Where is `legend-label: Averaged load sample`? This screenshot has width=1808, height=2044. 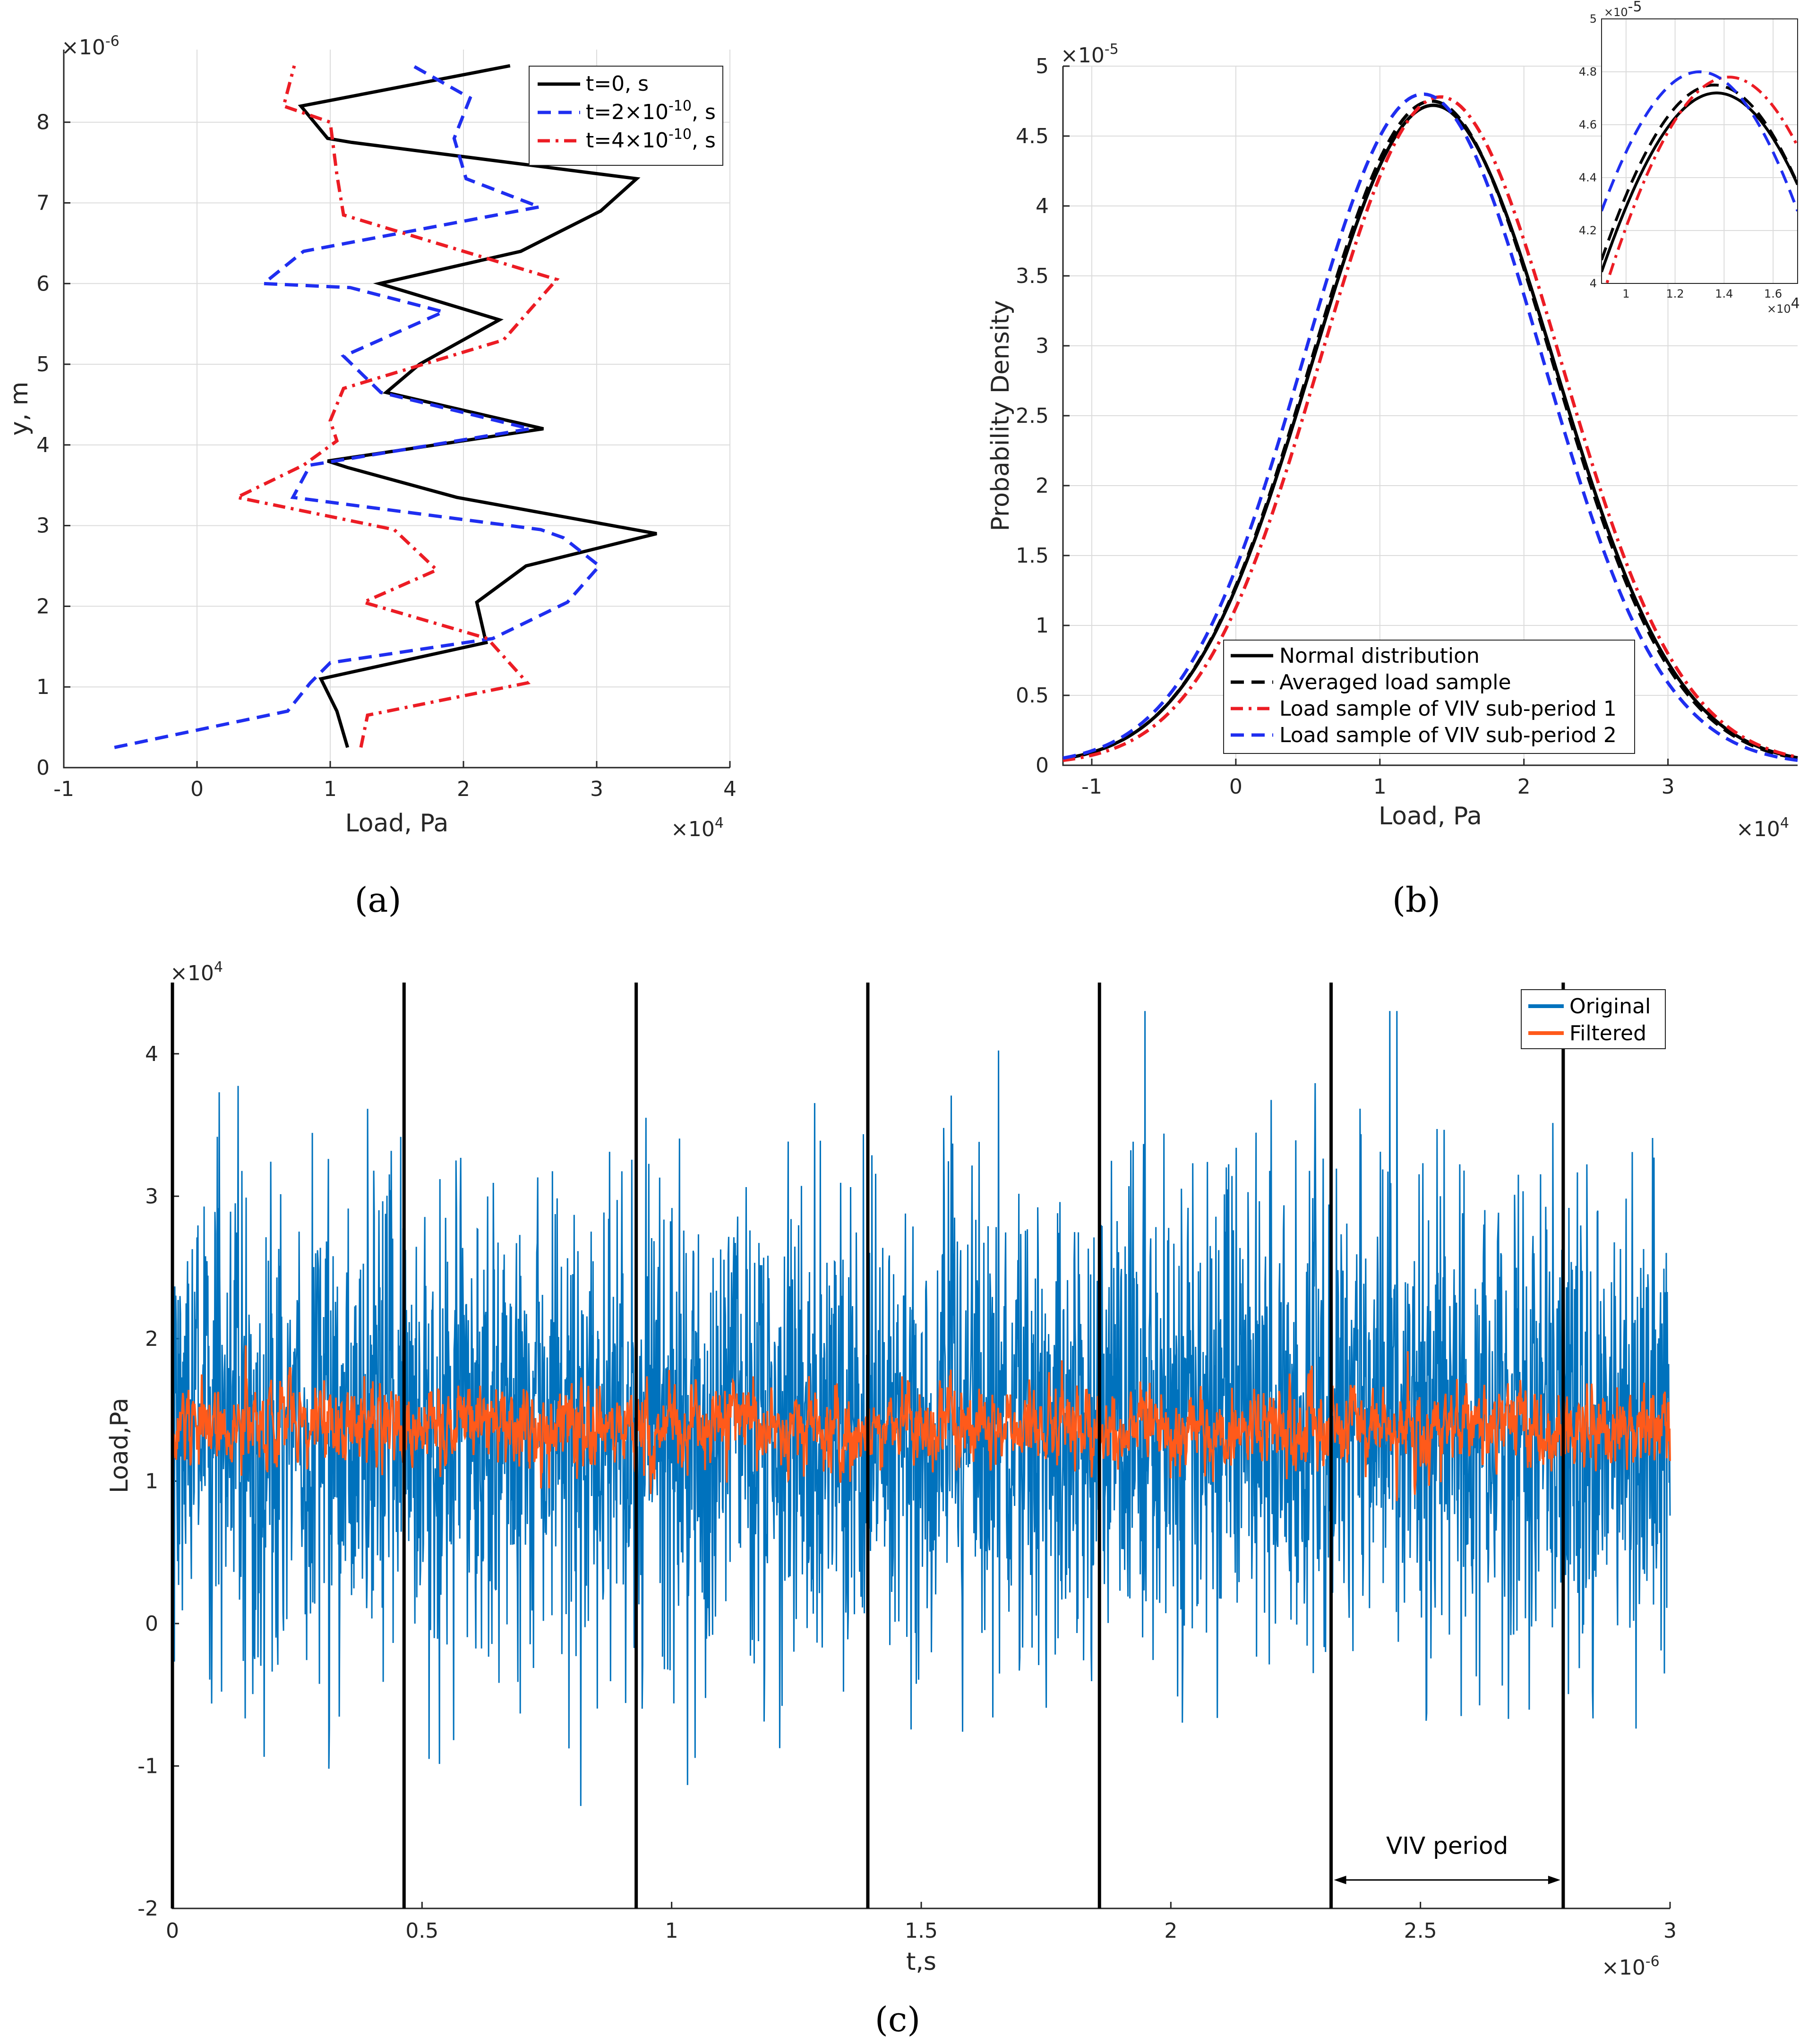
legend-label: Averaged load sample is located at coordinates (1395, 682).